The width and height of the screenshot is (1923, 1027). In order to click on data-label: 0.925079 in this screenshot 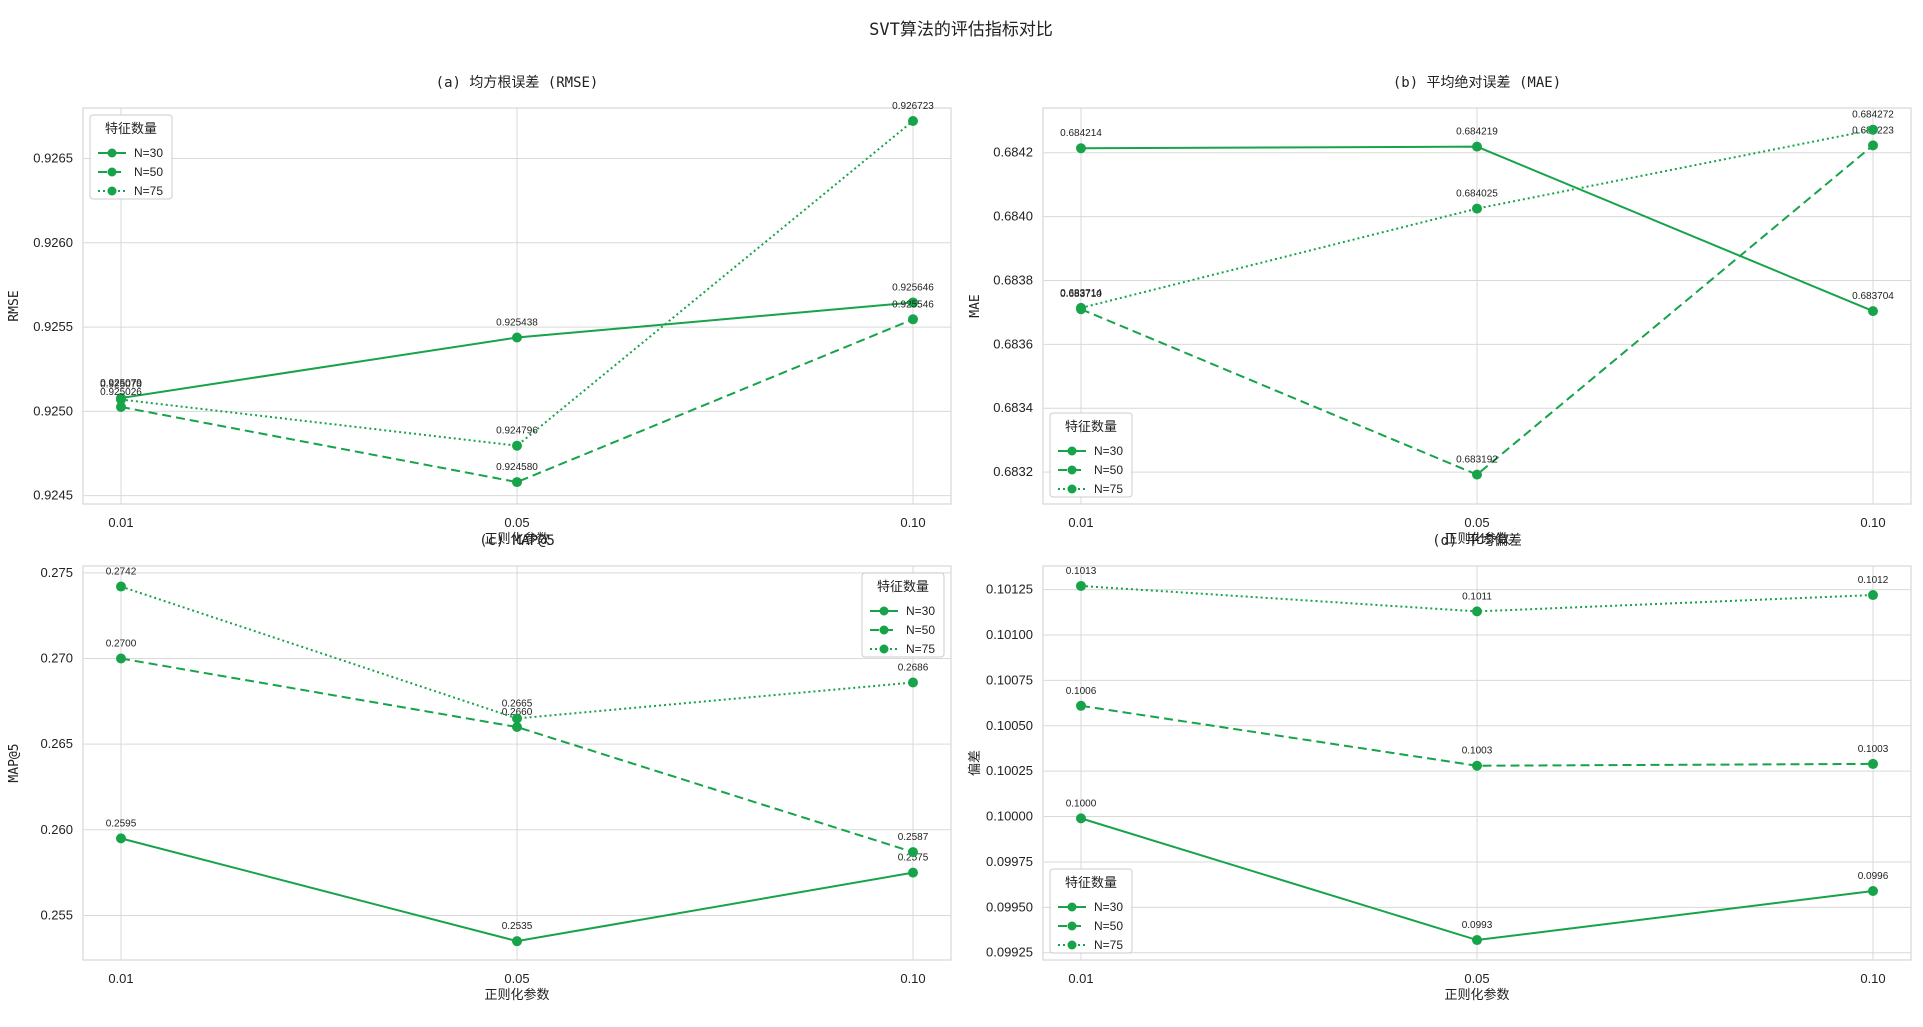, I will do `click(121, 383)`.